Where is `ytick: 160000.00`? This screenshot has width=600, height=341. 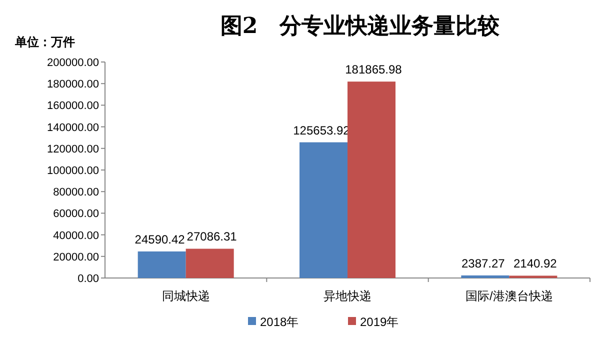 ytick: 160000.00 is located at coordinates (73, 106).